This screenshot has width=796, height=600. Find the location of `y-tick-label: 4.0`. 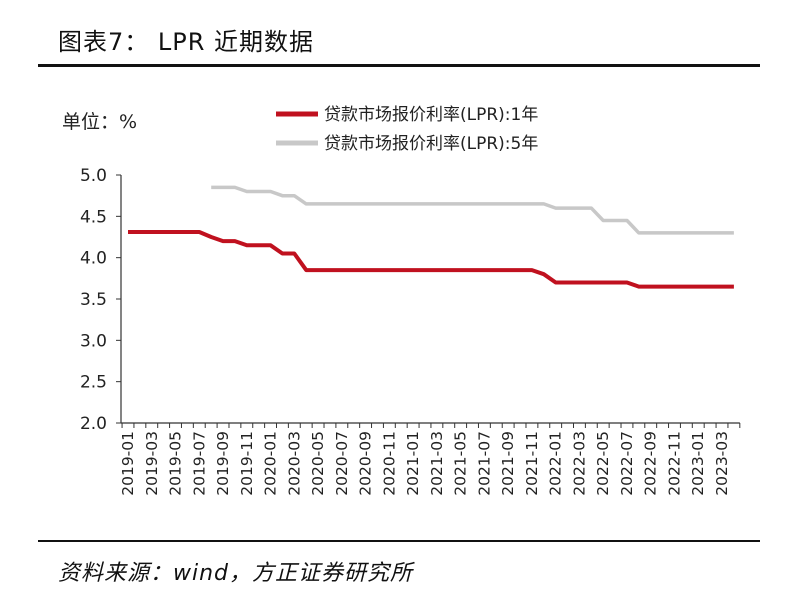

y-tick-label: 4.0 is located at coordinates (93, 259).